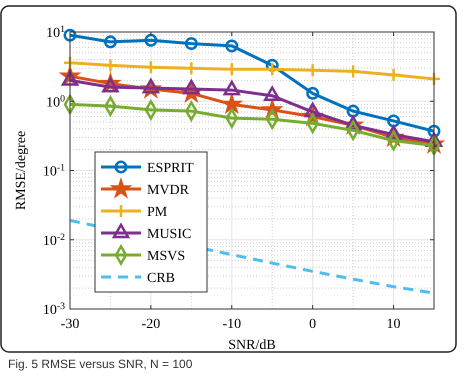 Image resolution: width=467 pixels, height=376 pixels. Describe the element at coordinates (312, 324) in the screenshot. I see `x-tick-label: 0` at that location.